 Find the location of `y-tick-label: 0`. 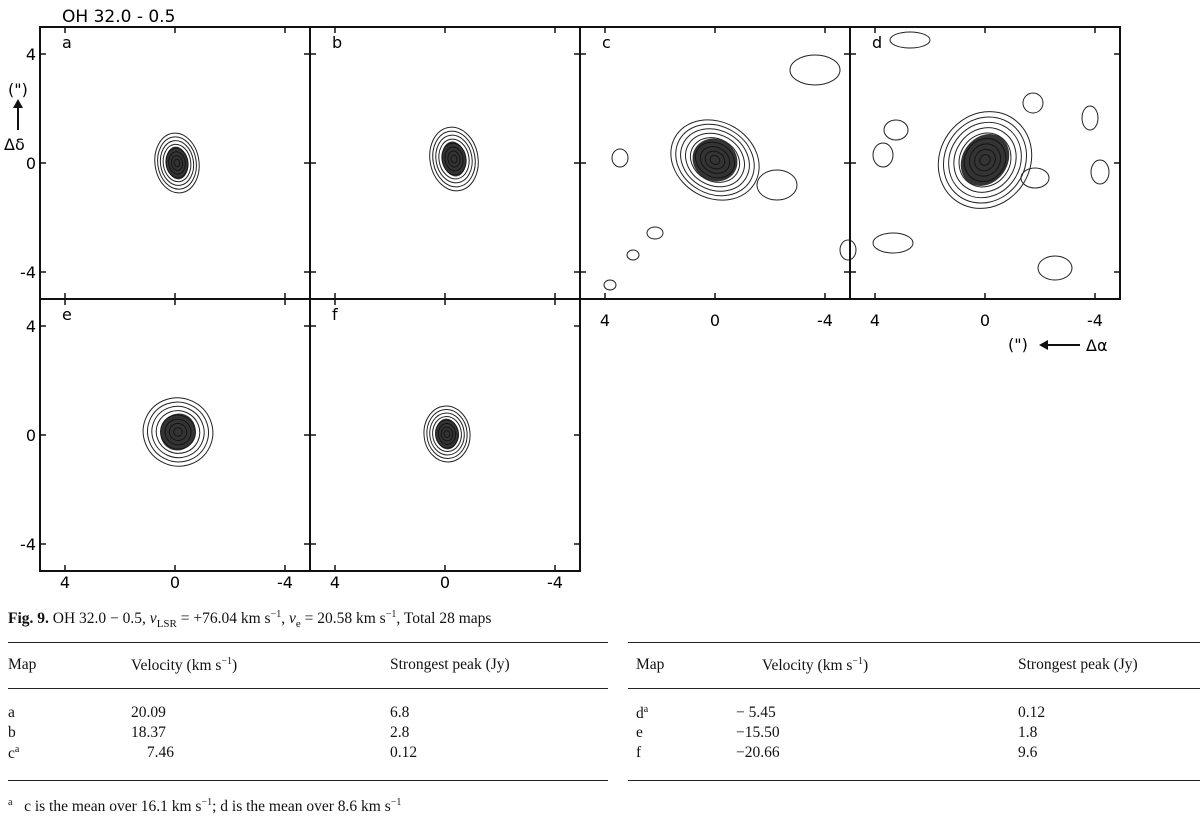

y-tick-label: 0 is located at coordinates (31, 163).